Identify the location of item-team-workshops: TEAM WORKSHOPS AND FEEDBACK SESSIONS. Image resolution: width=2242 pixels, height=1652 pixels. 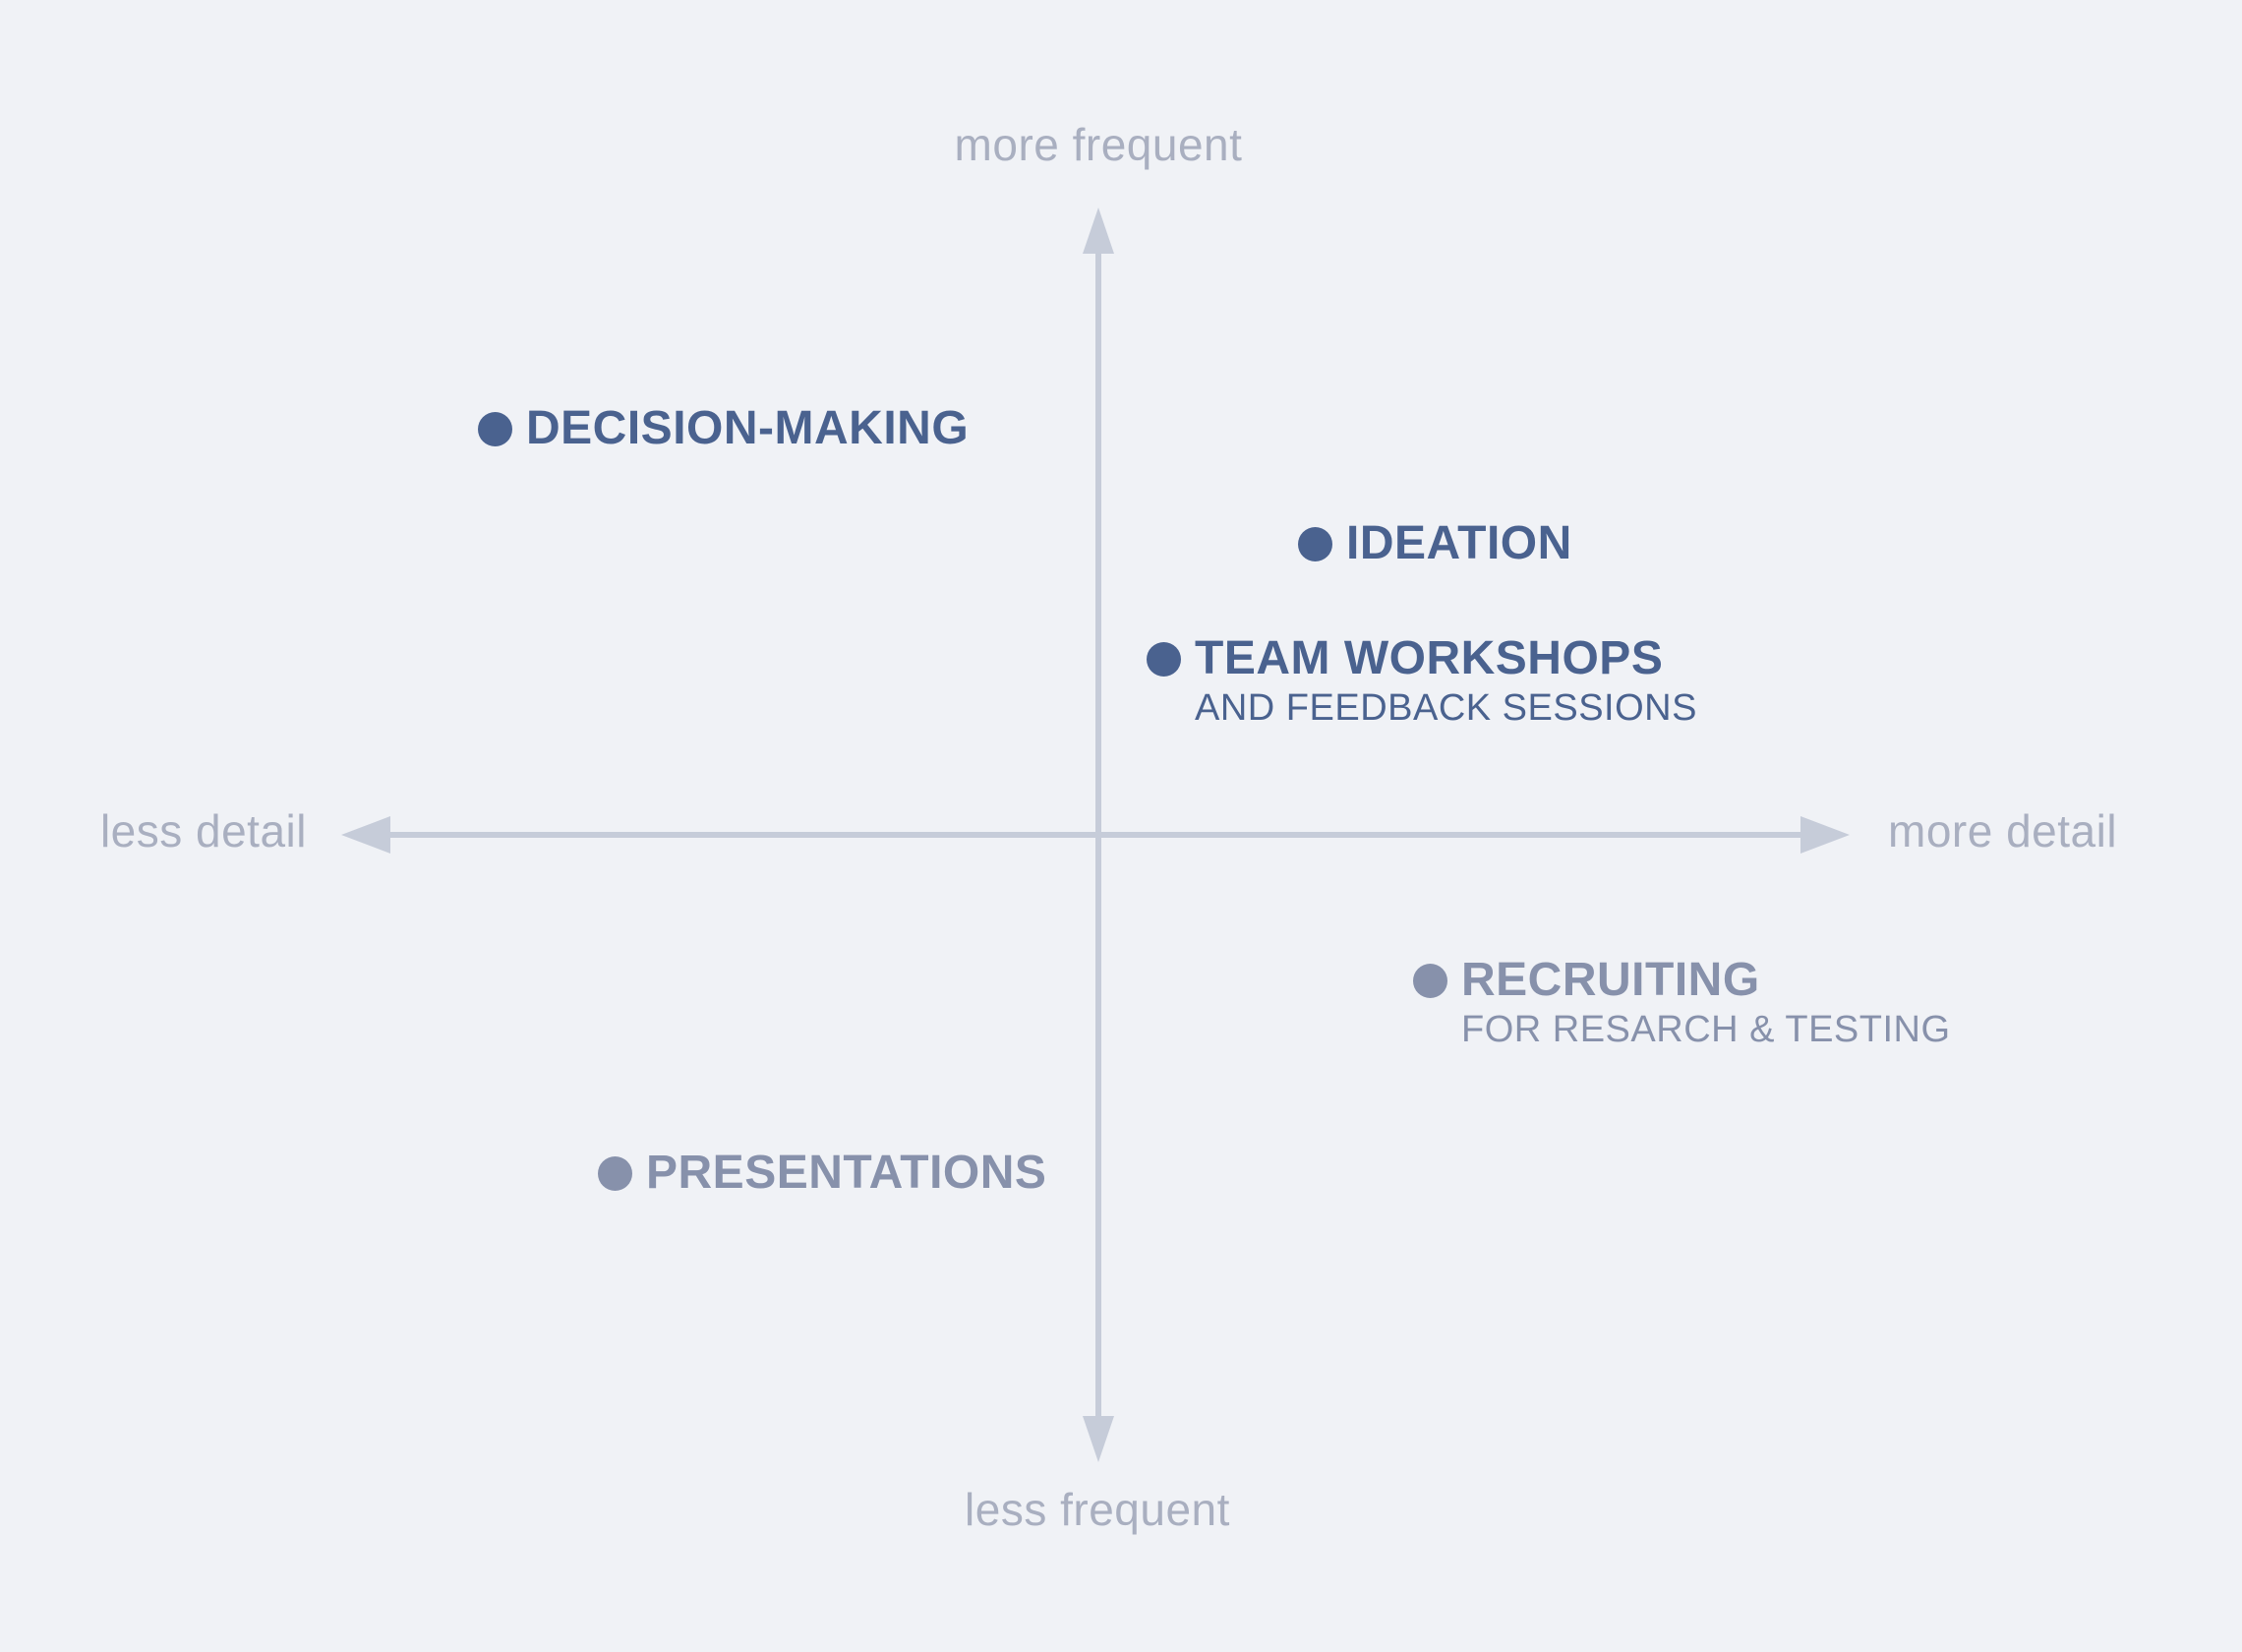
(1422, 681).